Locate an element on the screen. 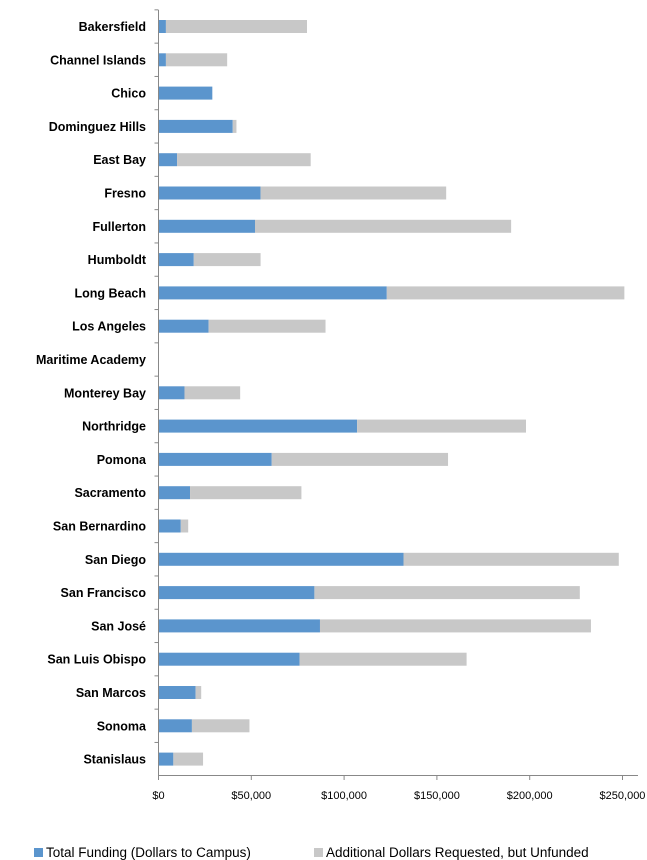  bar-fresno-unfunded is located at coordinates (353, 193).